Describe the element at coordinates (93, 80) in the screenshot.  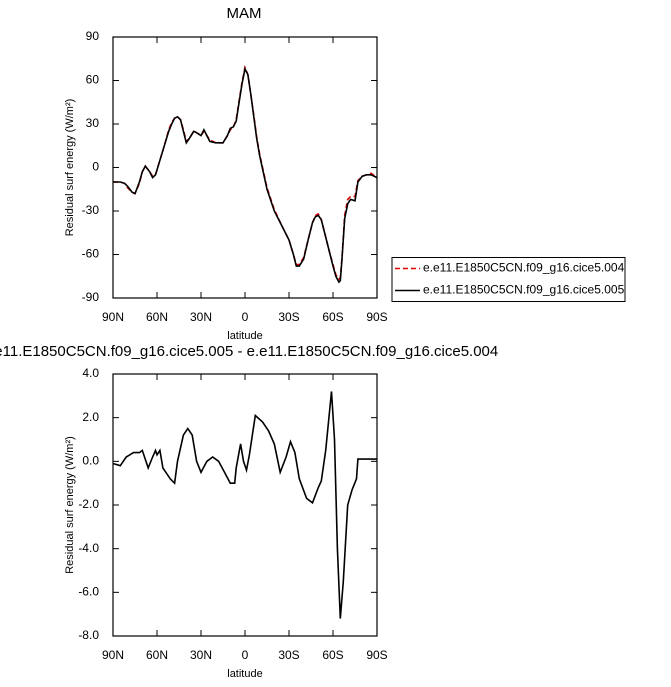
I see `y-tick-label: 60` at that location.